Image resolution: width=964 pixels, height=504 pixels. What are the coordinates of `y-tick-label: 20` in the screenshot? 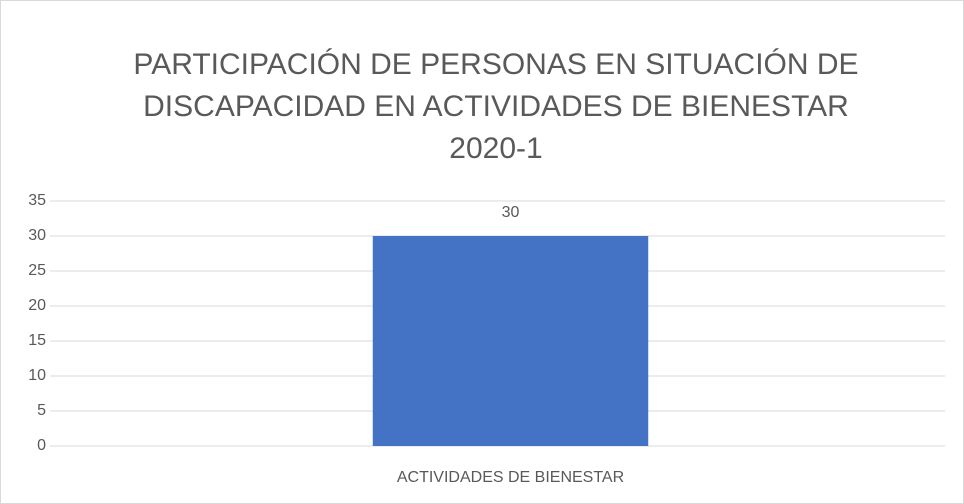 It's located at (37, 305).